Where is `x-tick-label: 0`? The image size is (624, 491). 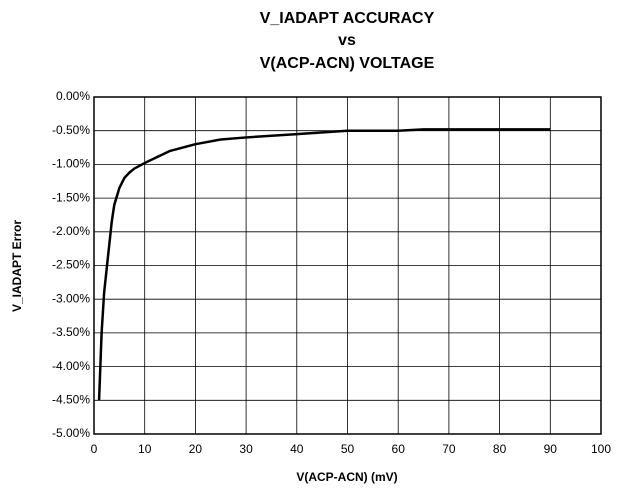
x-tick-label: 0 is located at coordinates (94, 449).